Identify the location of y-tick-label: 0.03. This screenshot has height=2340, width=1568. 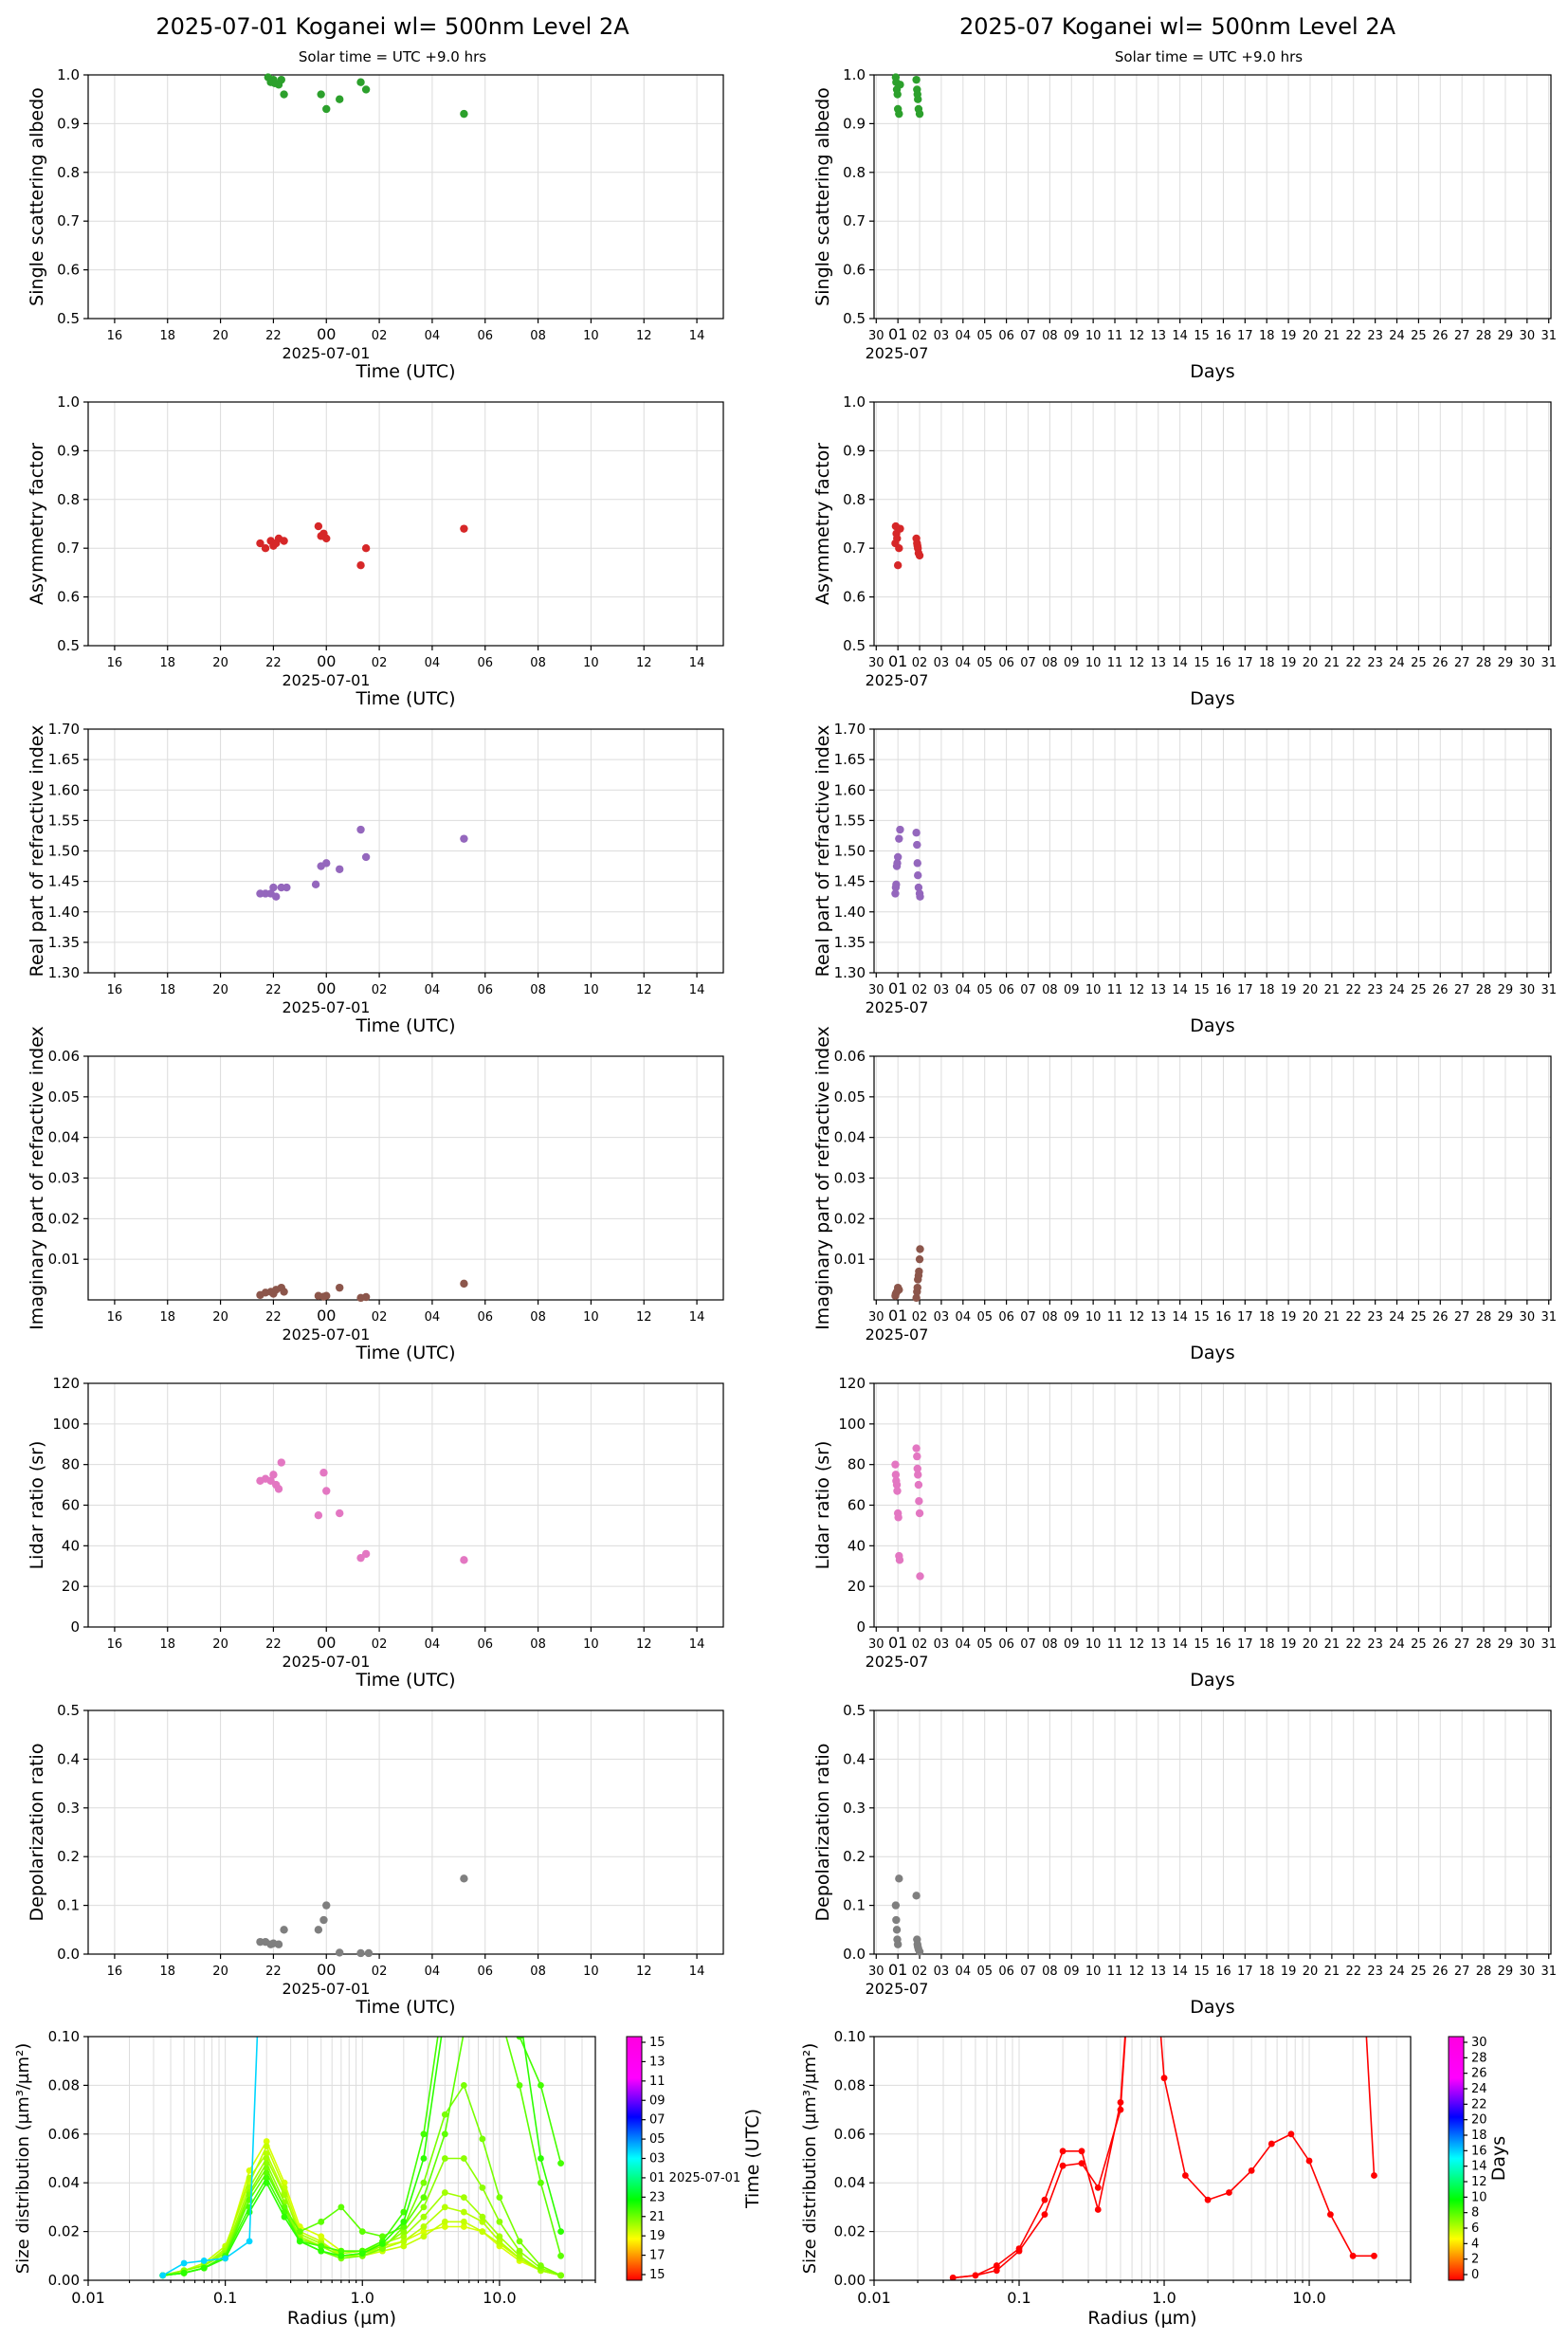
(850, 1178).